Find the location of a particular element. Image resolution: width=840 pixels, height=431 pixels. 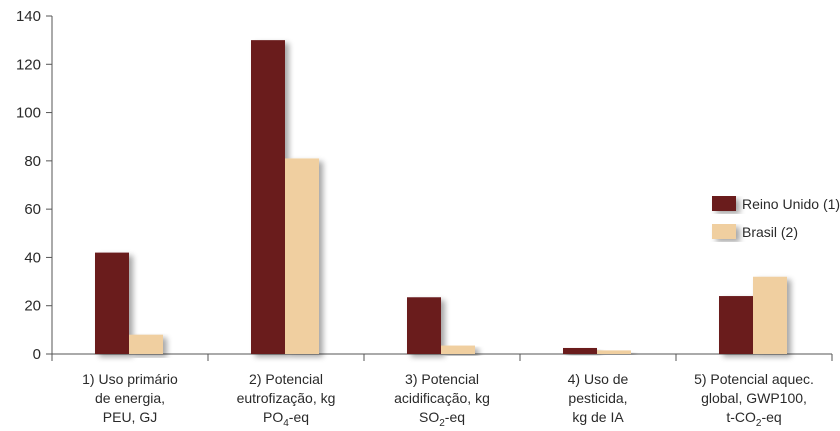

x-category-label: 2) Potencial is located at coordinates (286, 379).